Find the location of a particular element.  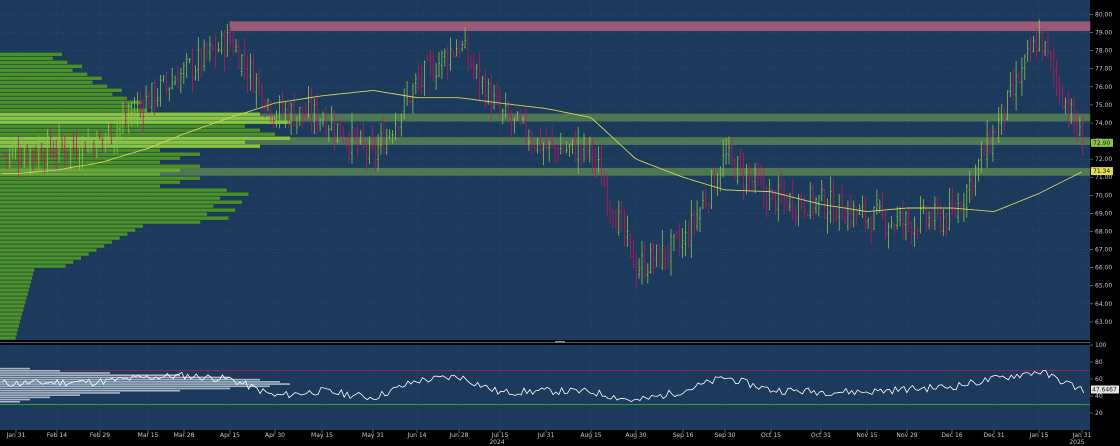

band-resistance is located at coordinates (660, 26).